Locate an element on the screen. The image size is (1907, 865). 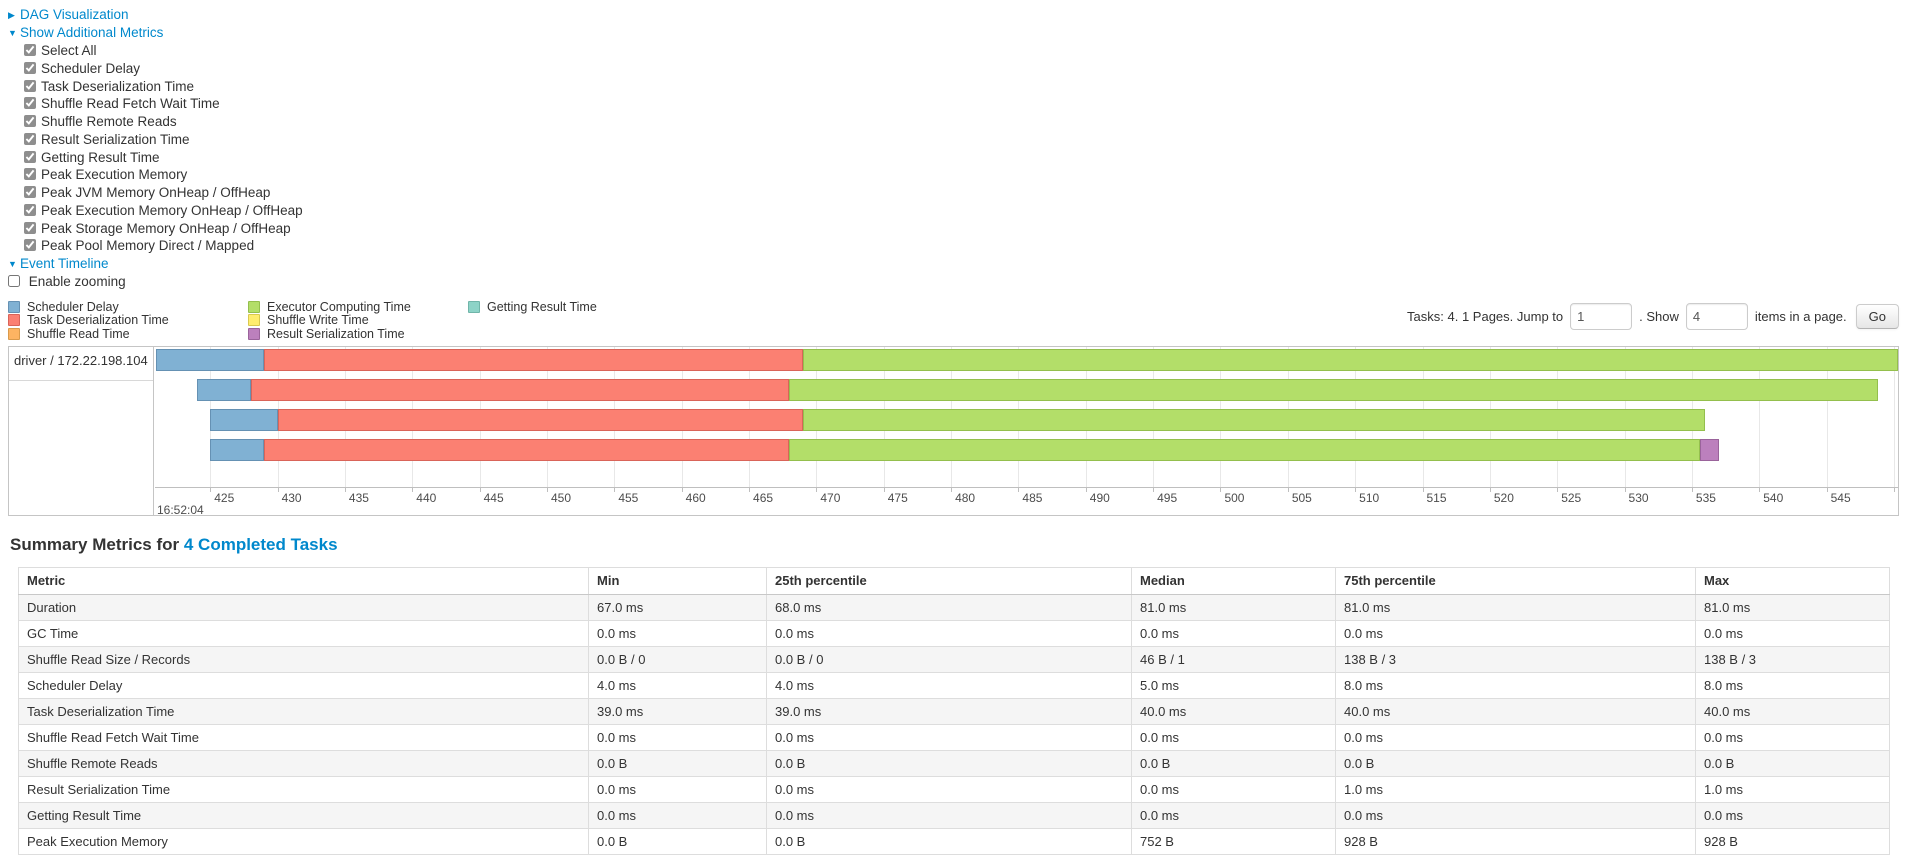
show-additional-metrics-toggle: ▼ Show Additional Metrics is located at coordinates (953, 33).